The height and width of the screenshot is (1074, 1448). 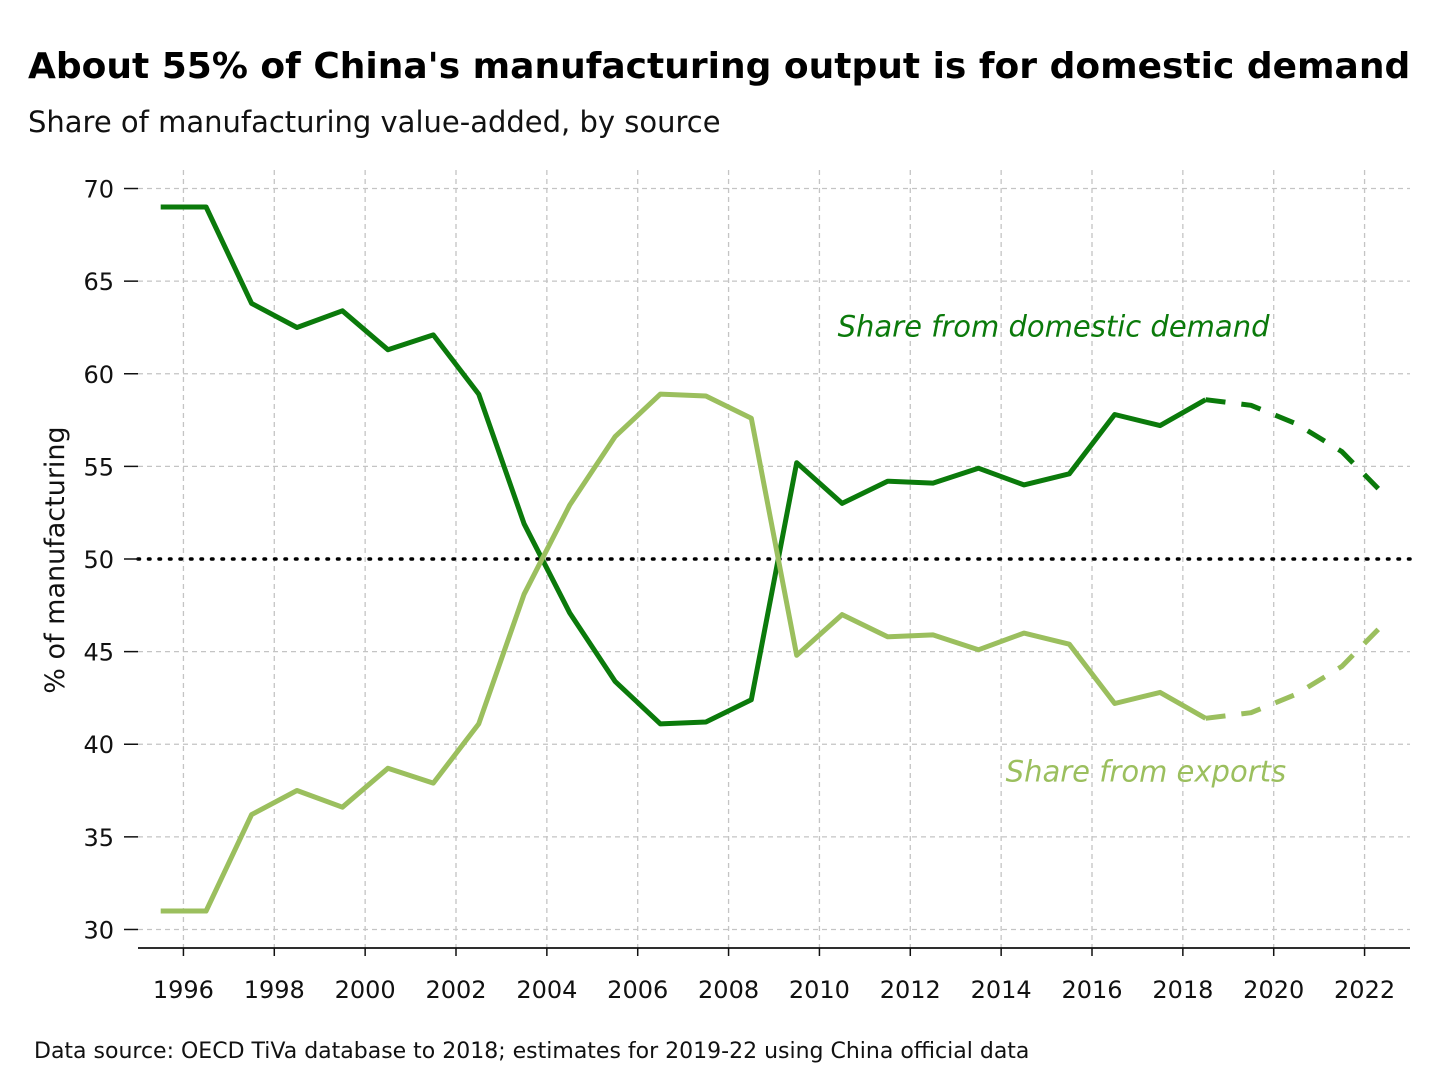 What do you see at coordinates (98, 930) in the screenshot?
I see `y-tick-label-30: 30` at bounding box center [98, 930].